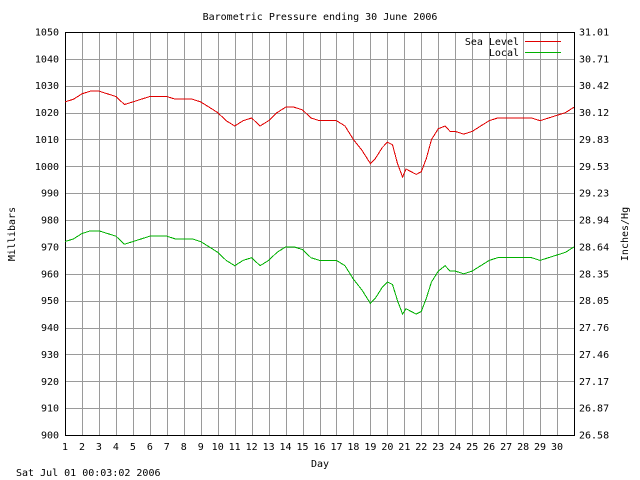  What do you see at coordinates (594, 301) in the screenshot?
I see `y2-tick-label: 28.05` at bounding box center [594, 301].